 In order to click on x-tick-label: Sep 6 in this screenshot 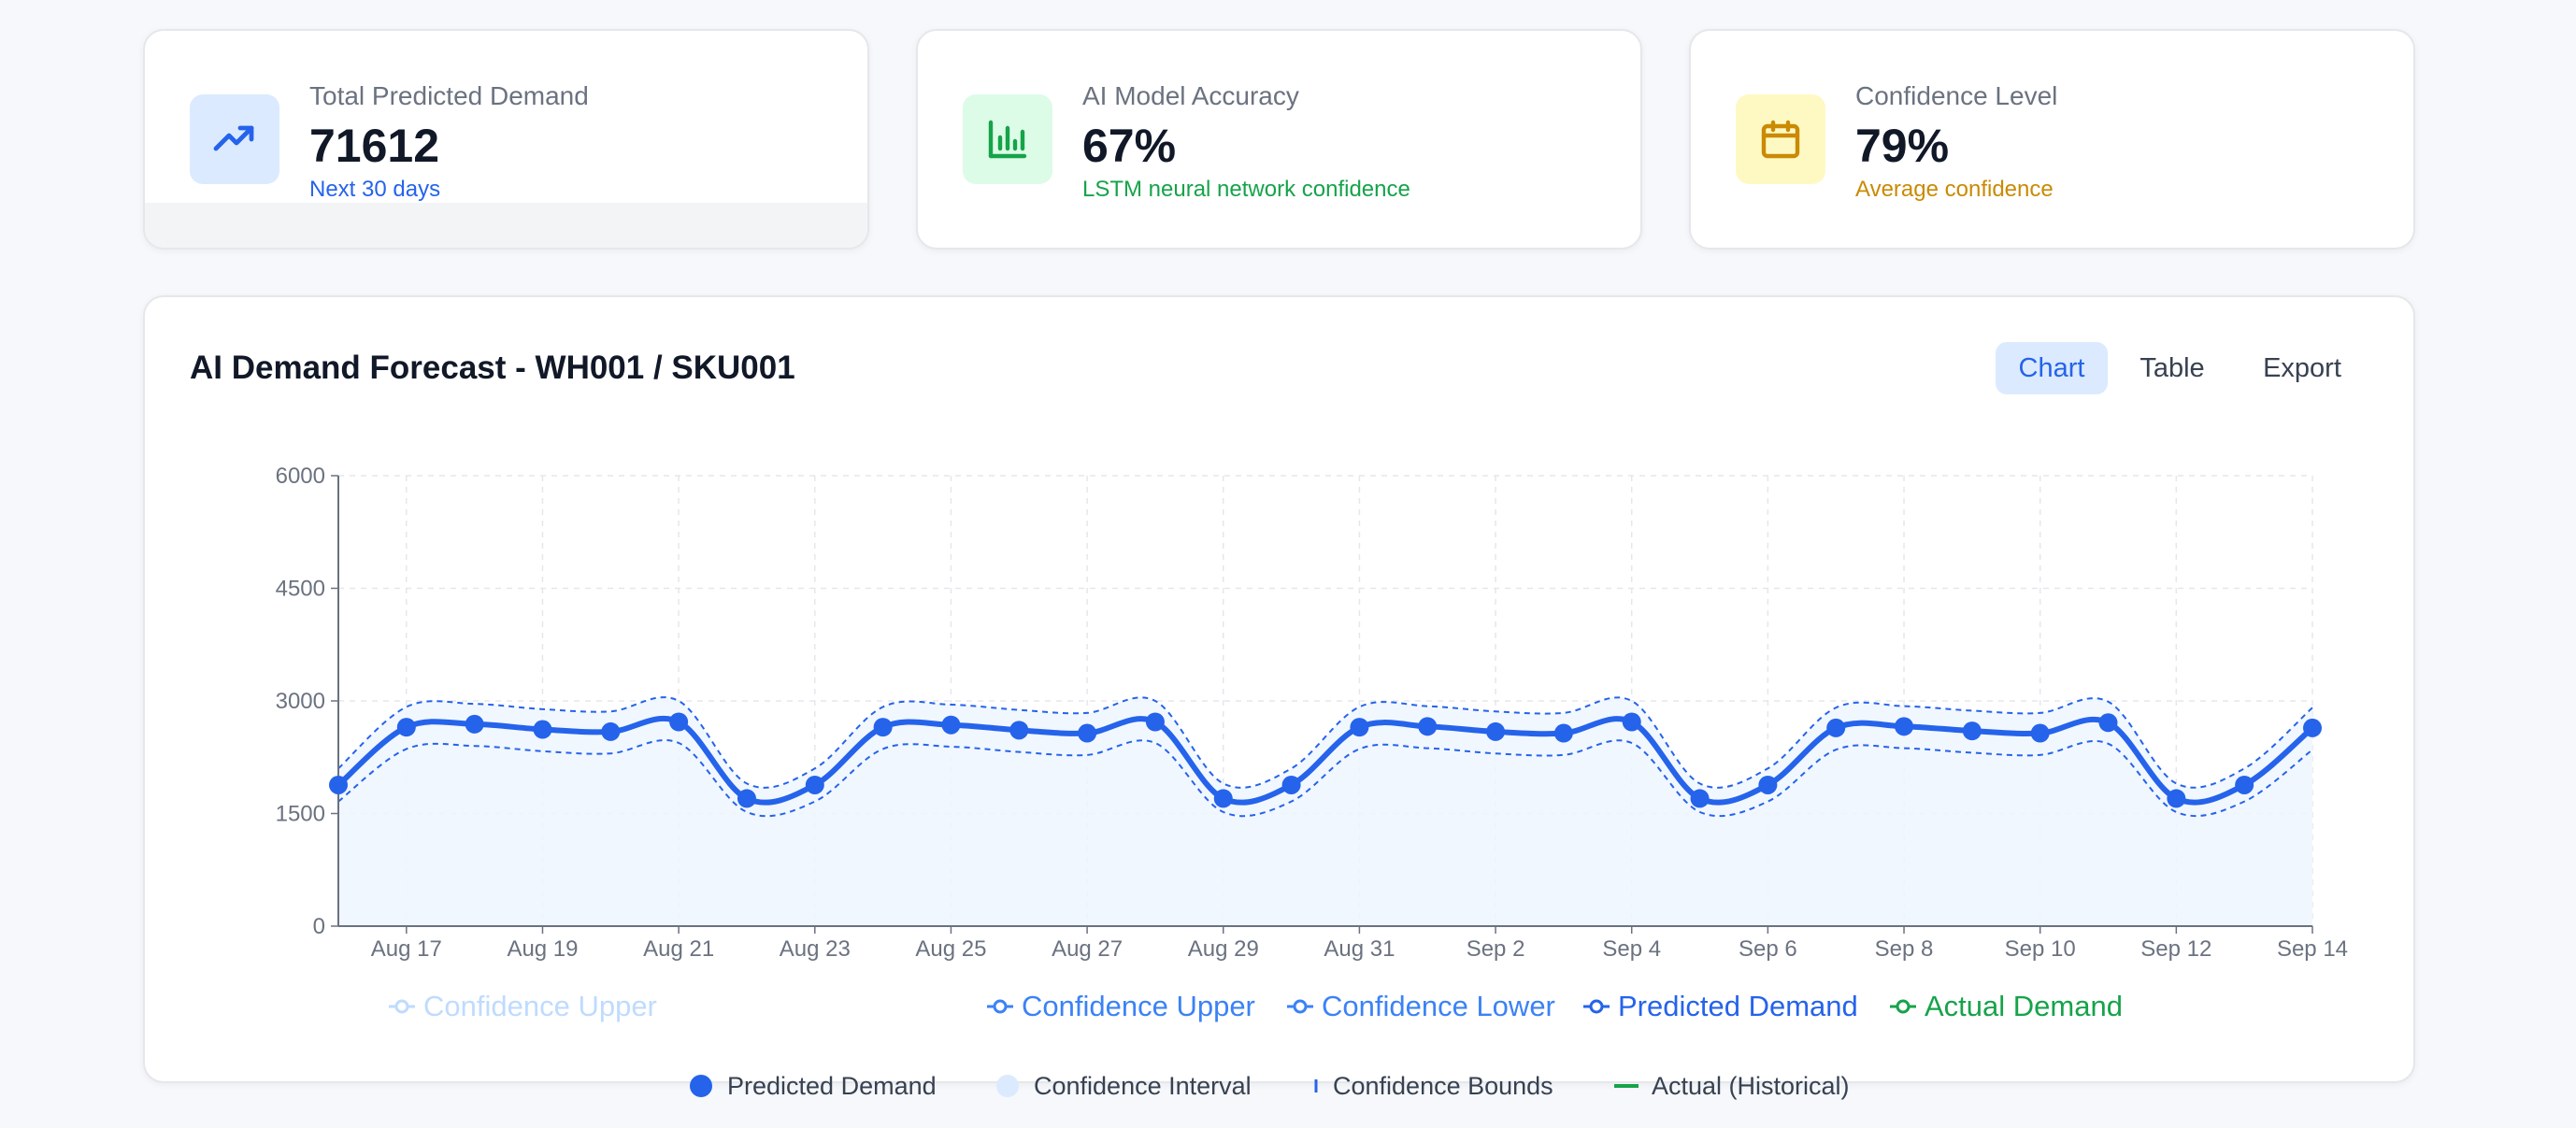, I will do `click(1768, 949)`.